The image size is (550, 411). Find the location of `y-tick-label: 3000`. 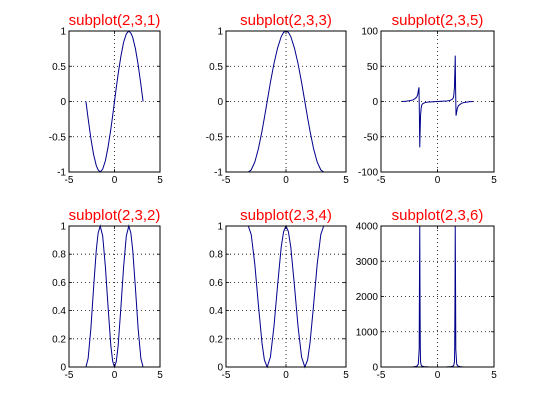

y-tick-label: 3000 is located at coordinates (367, 262).